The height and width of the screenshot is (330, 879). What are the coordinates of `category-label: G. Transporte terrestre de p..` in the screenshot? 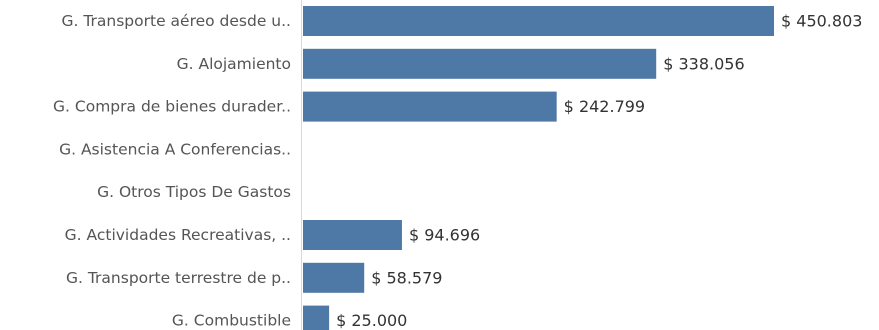 It's located at (178, 278).